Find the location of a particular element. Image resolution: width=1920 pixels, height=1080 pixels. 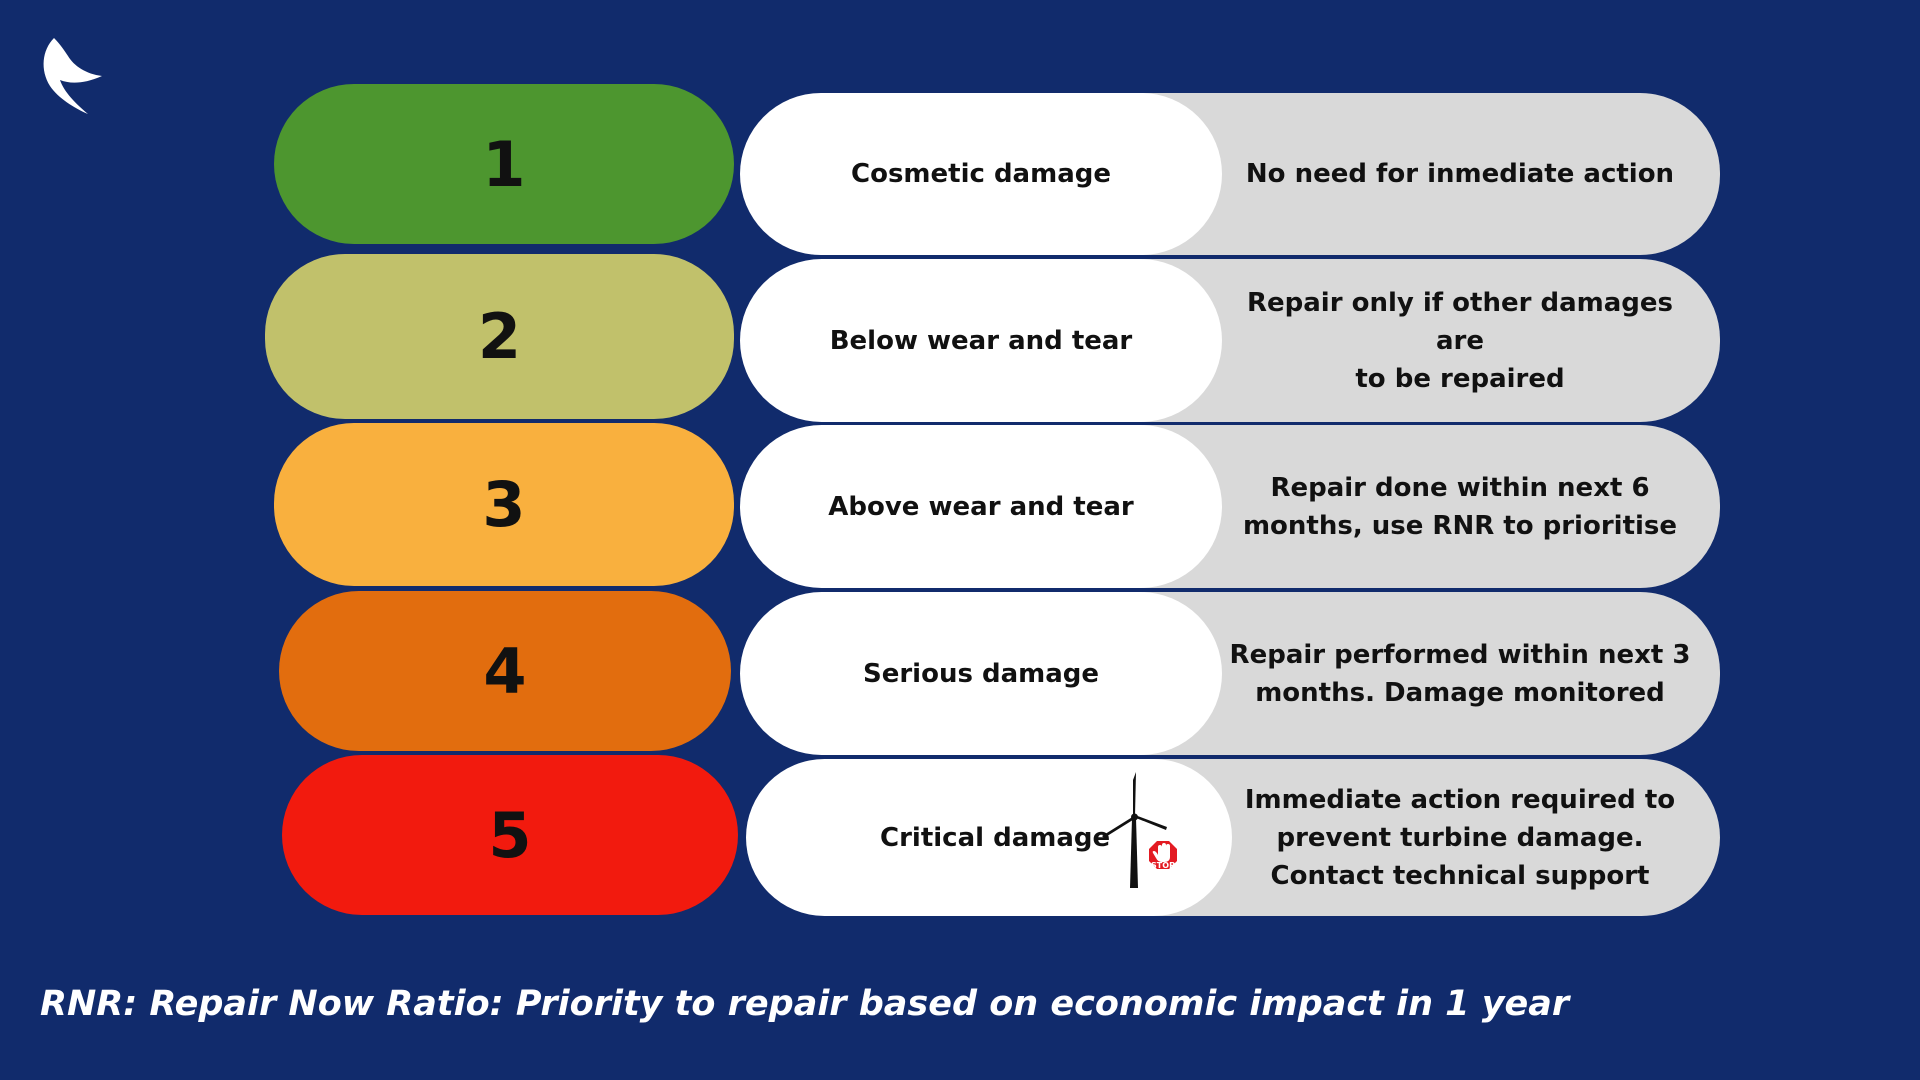

level-number: 5 is located at coordinates (510, 835).